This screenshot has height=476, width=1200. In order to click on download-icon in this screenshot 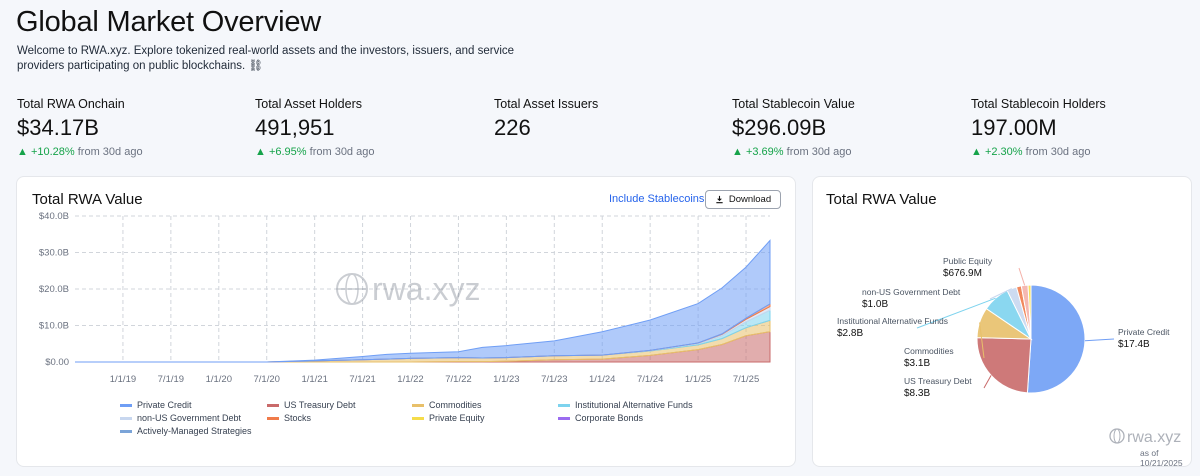, I will do `click(719, 199)`.